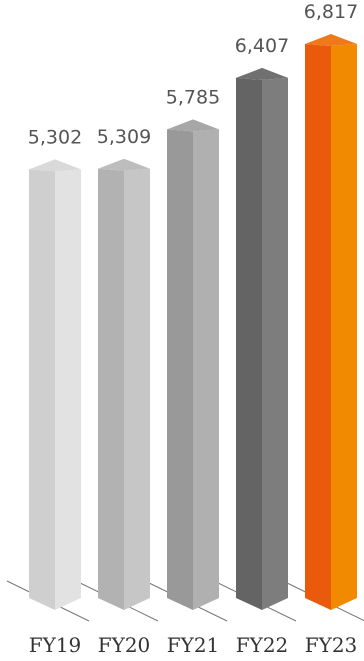 This screenshot has height=661, width=364. What do you see at coordinates (331, 40) in the screenshot?
I see `bar-top-cap-fy23` at bounding box center [331, 40].